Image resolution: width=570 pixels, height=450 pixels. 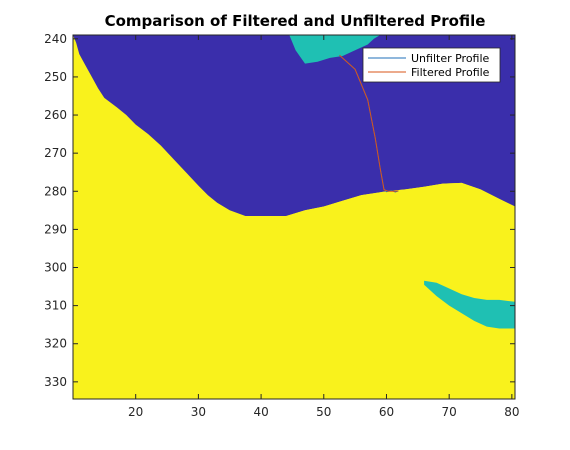 I want to click on legend-box, so click(x=431, y=65).